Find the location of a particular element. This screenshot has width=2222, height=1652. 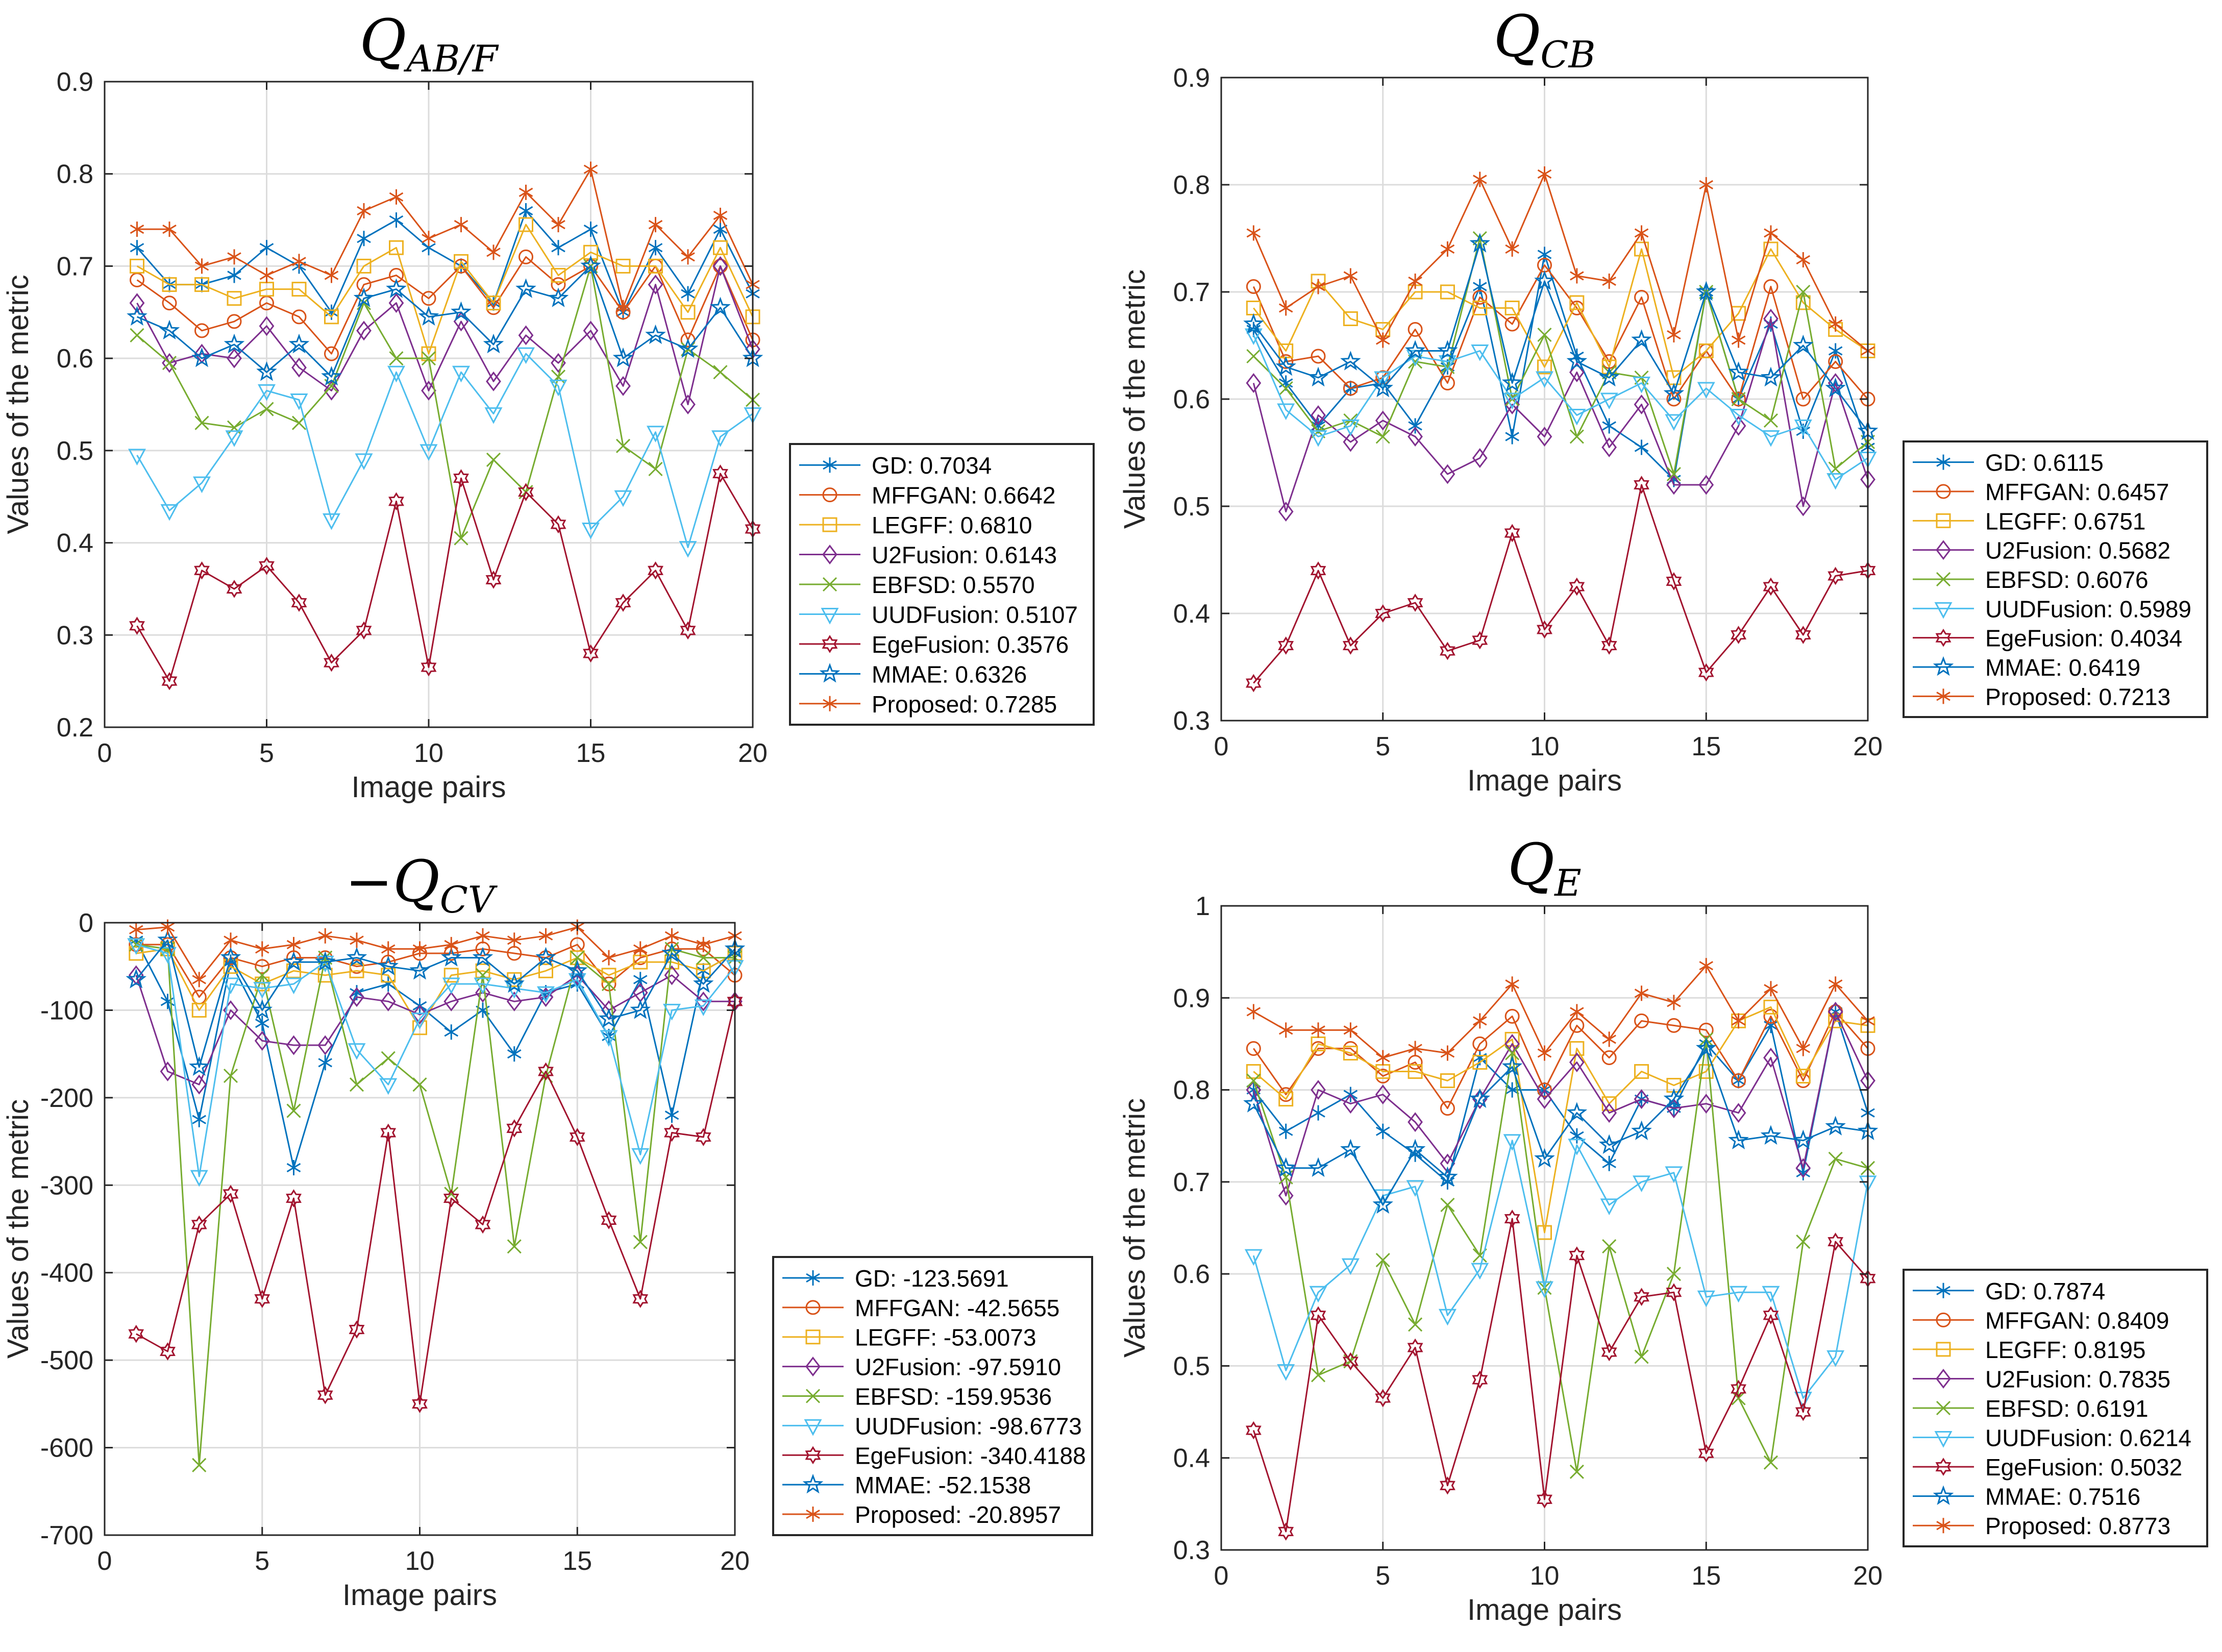

chart-title: QCB is located at coordinates (1545, 40).